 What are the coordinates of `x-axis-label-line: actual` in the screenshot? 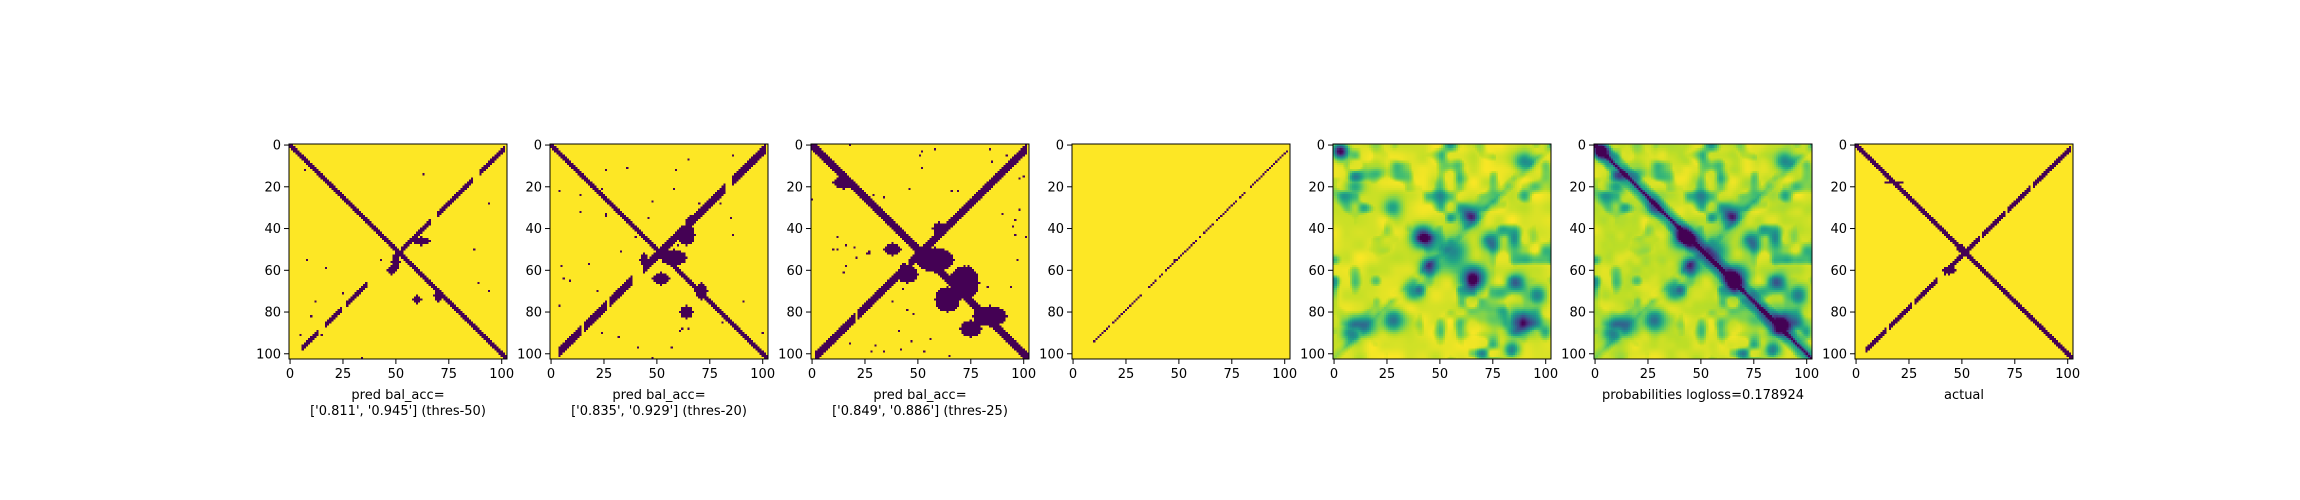 It's located at (1964, 395).